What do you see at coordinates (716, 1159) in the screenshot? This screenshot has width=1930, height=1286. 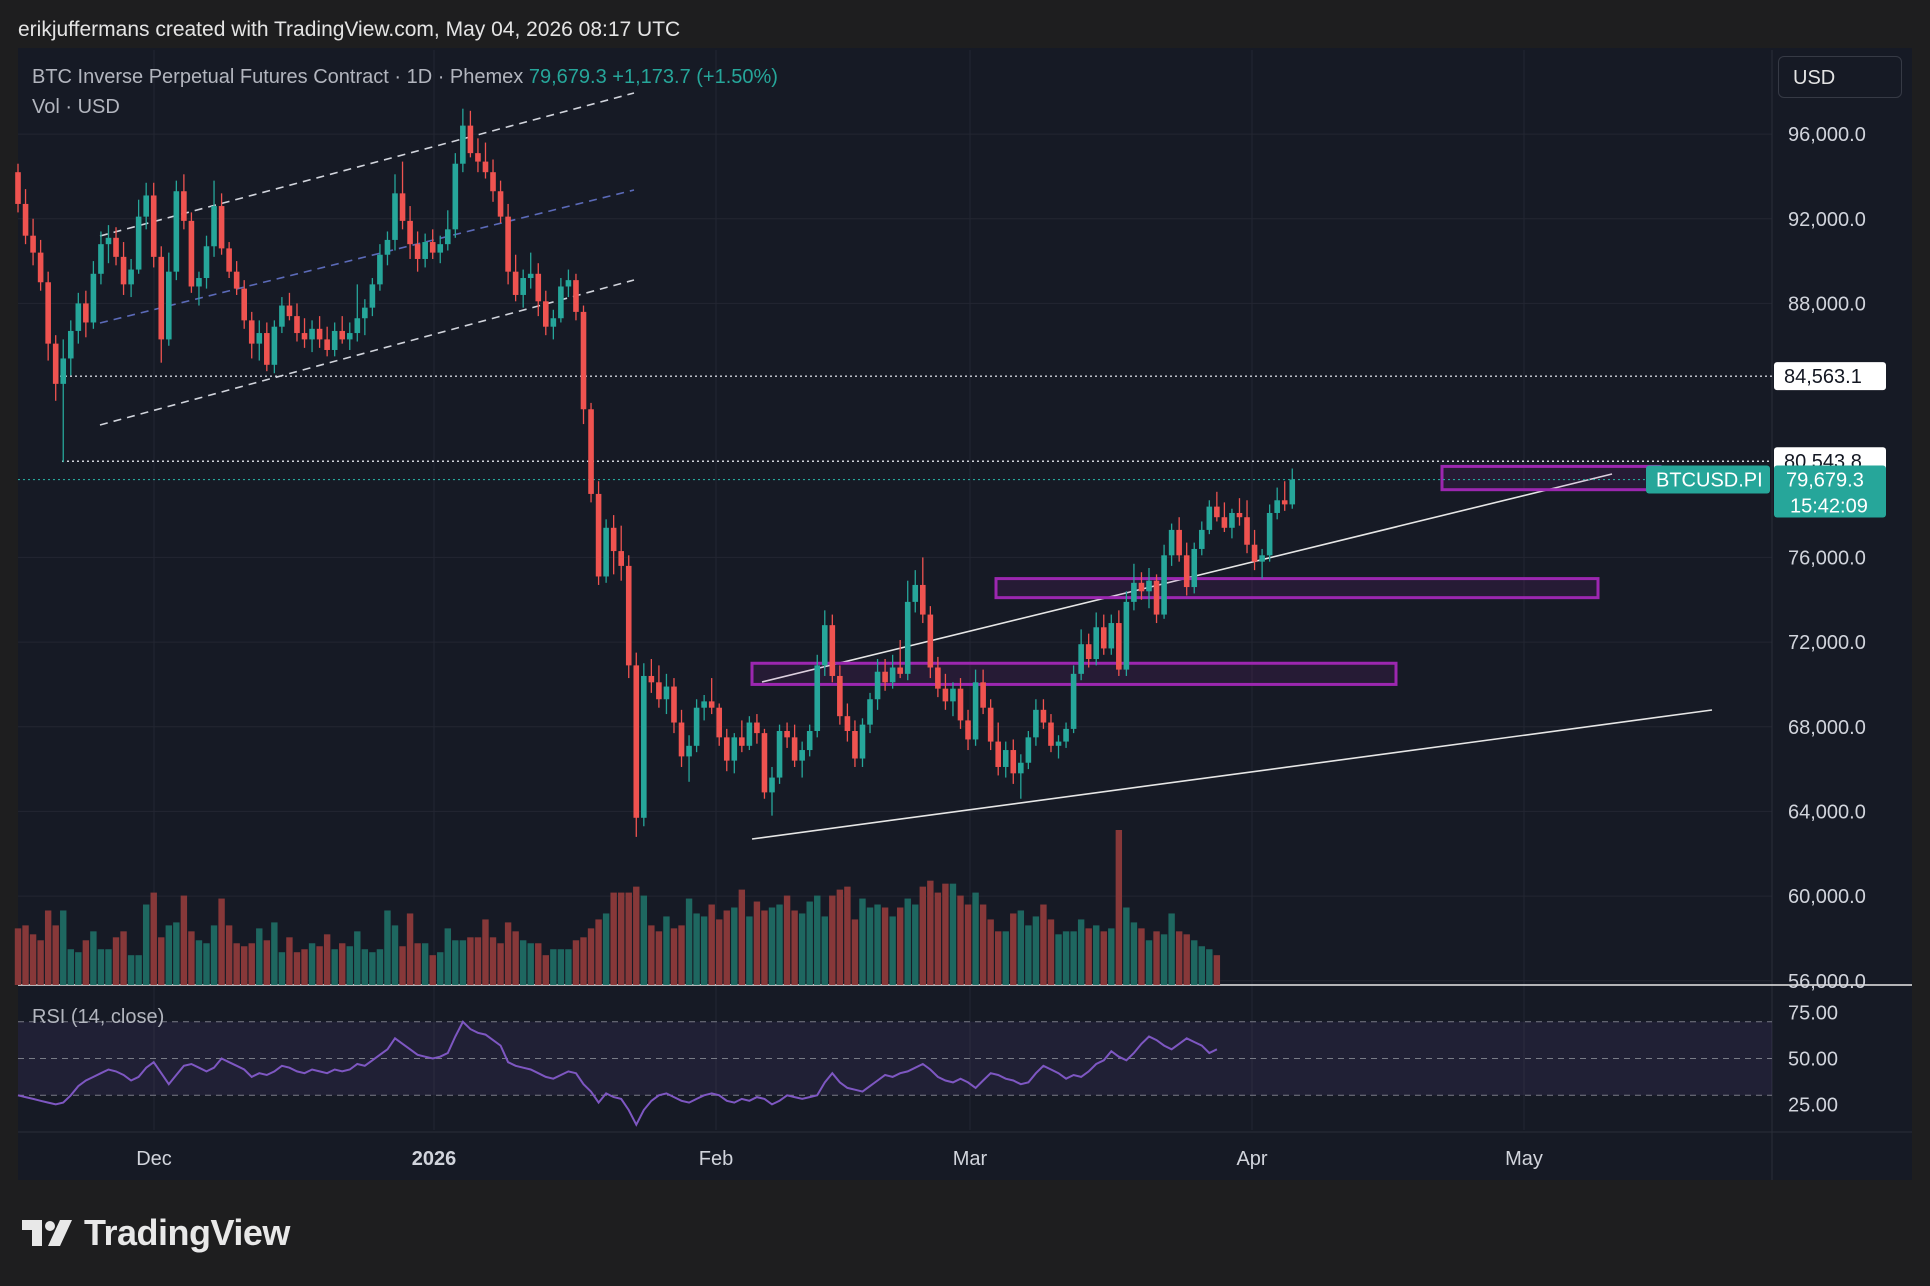 I see `time-axis-label: Feb` at bounding box center [716, 1159].